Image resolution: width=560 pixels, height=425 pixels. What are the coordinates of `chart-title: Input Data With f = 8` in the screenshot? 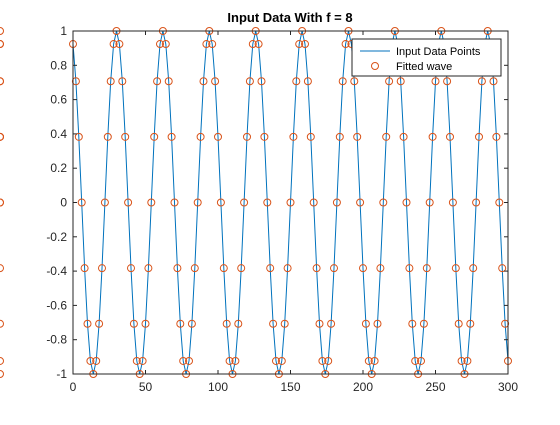 It's located at (289, 17).